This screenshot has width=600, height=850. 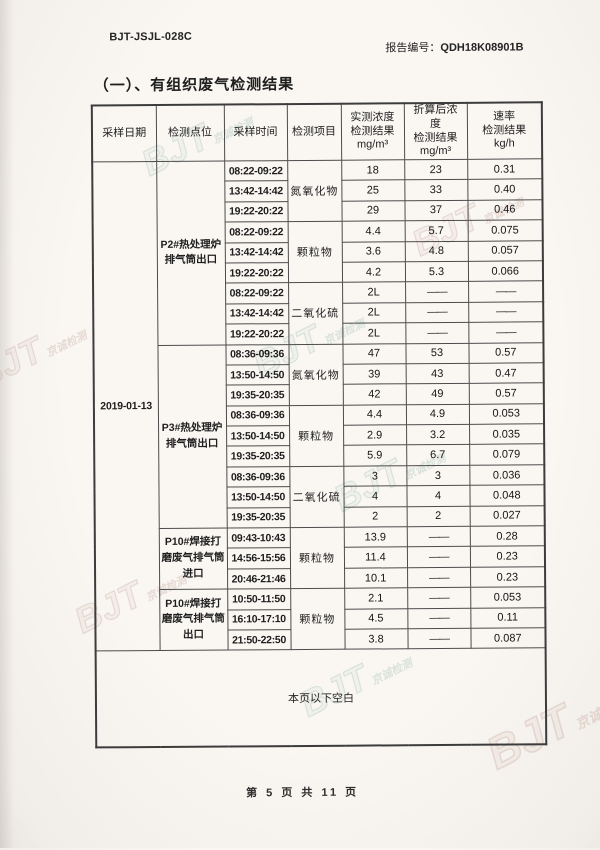 I want to click on col-header-converted-conc: 折算后浓 度 检测结果 mg/m³, so click(x=435, y=131).